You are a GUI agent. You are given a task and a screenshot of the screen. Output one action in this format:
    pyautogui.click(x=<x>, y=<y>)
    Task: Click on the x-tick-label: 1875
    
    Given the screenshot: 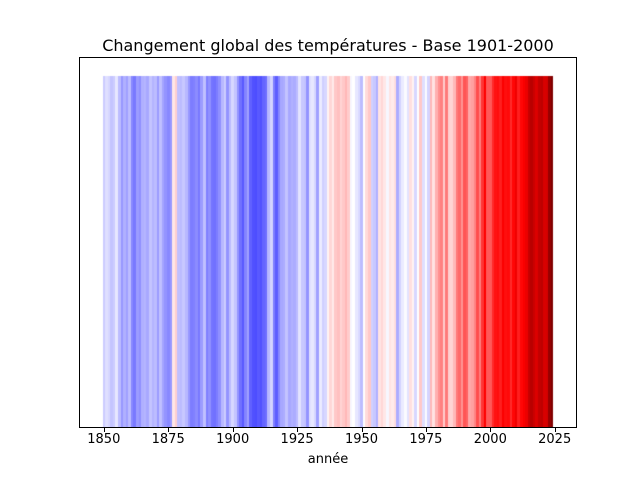 What is the action you would take?
    pyautogui.click(x=168, y=439)
    